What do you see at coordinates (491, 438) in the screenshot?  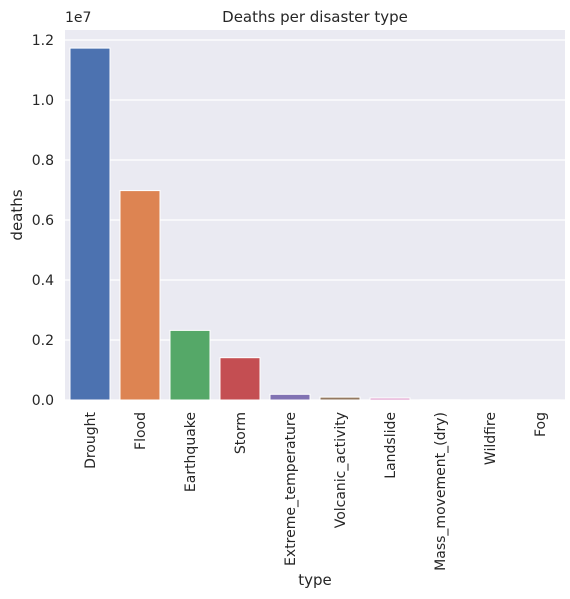 I see `x-tick-label: Wildfire` at bounding box center [491, 438].